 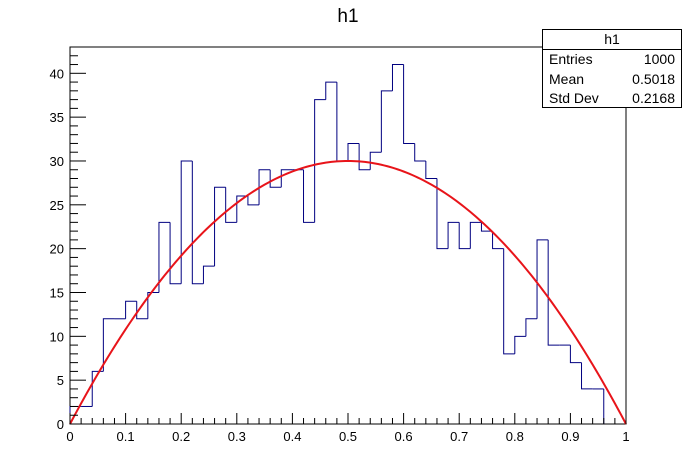 I want to click on chart-title: h1, so click(x=348, y=16).